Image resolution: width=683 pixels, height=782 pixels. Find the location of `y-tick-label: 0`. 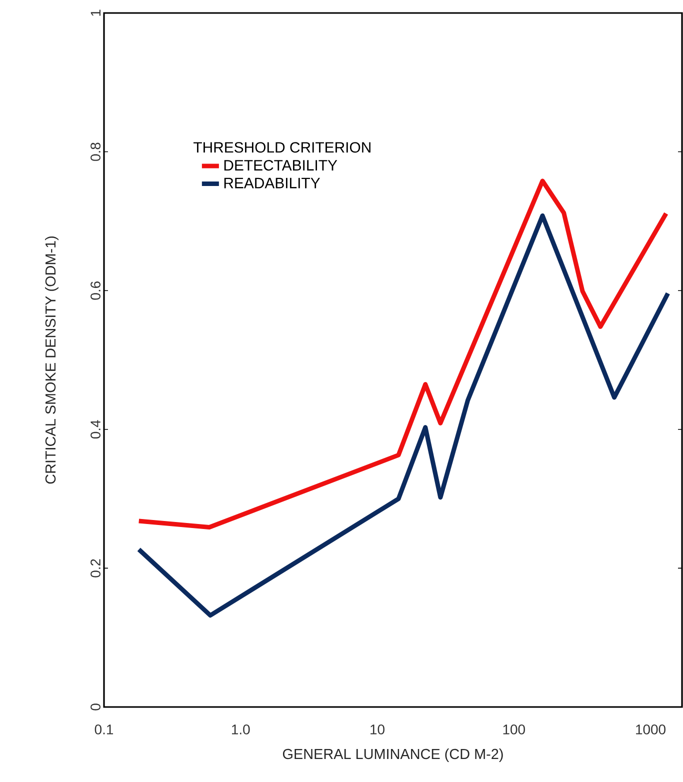

y-tick-label: 0 is located at coordinates (95, 707).